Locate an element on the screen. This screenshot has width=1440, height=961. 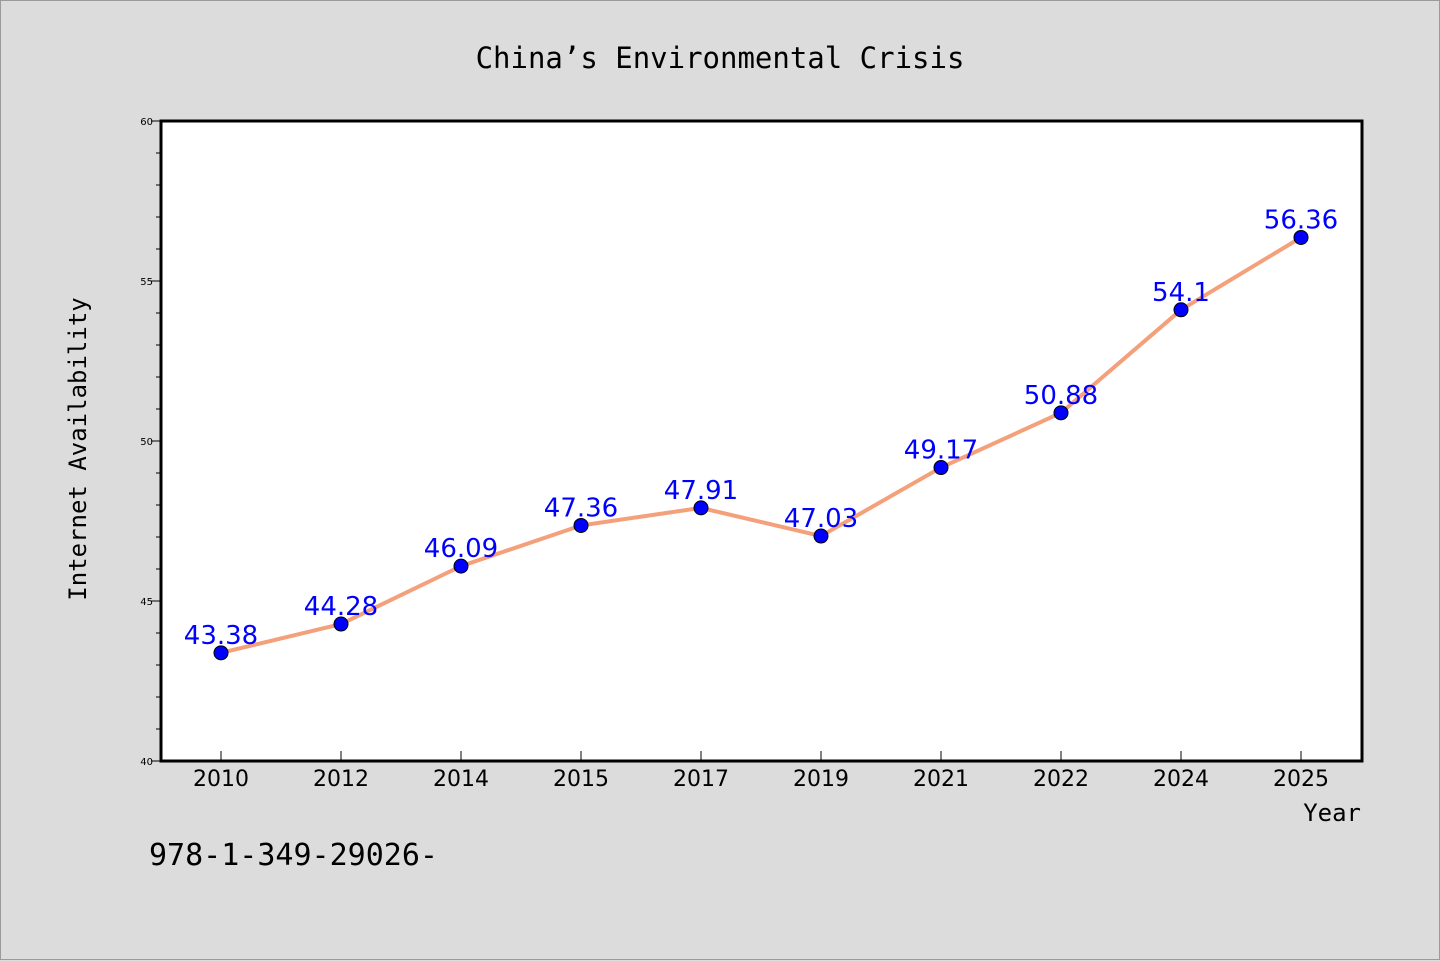
footer-code: 978-1-349-29026- is located at coordinates (293, 855).